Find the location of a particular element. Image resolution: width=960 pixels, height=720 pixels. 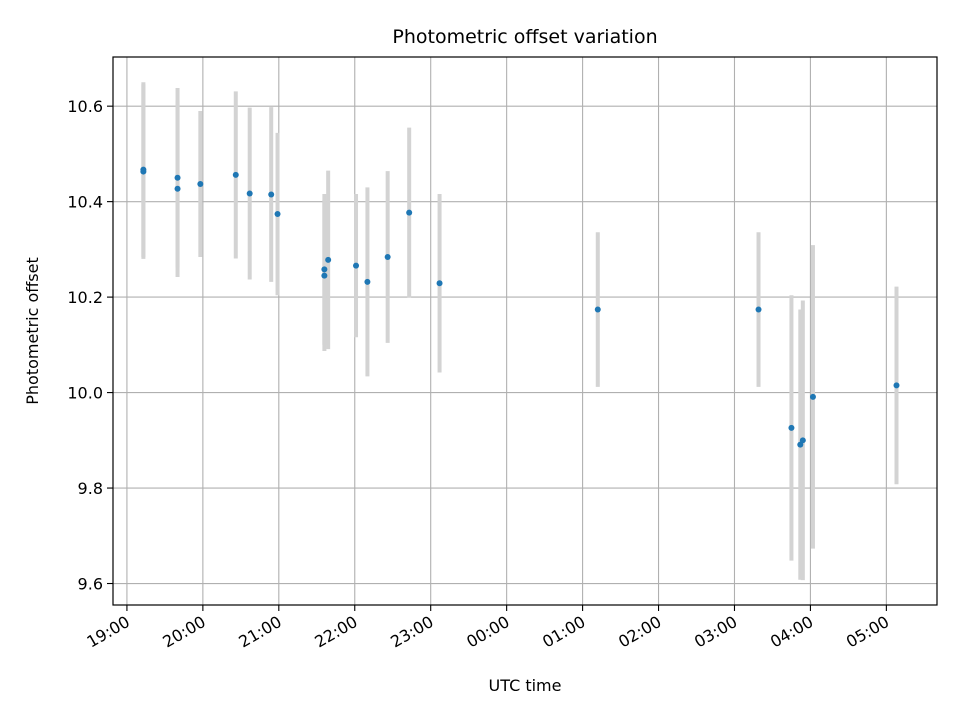

x-tick-label: 04:00 is located at coordinates (791, 632).